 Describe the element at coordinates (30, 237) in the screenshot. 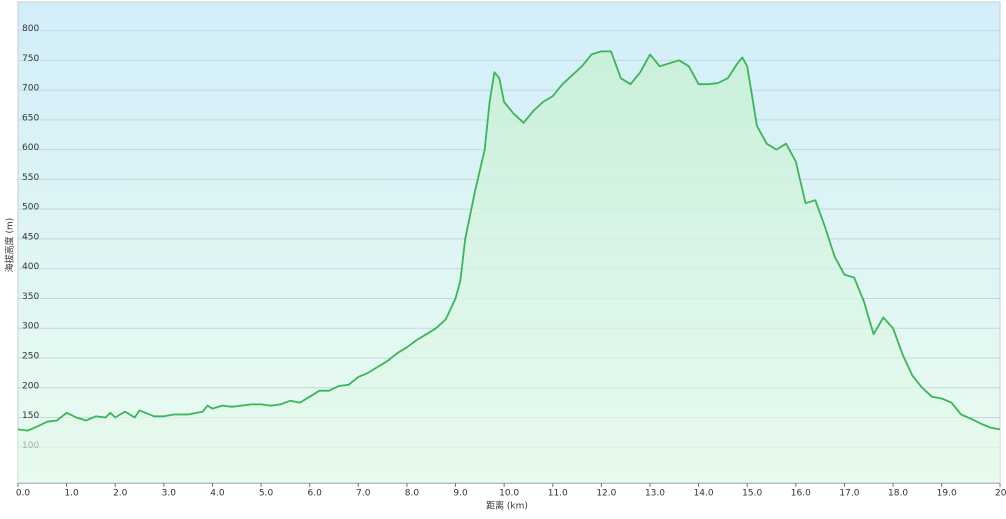

I see `y-tick-label: 450` at that location.